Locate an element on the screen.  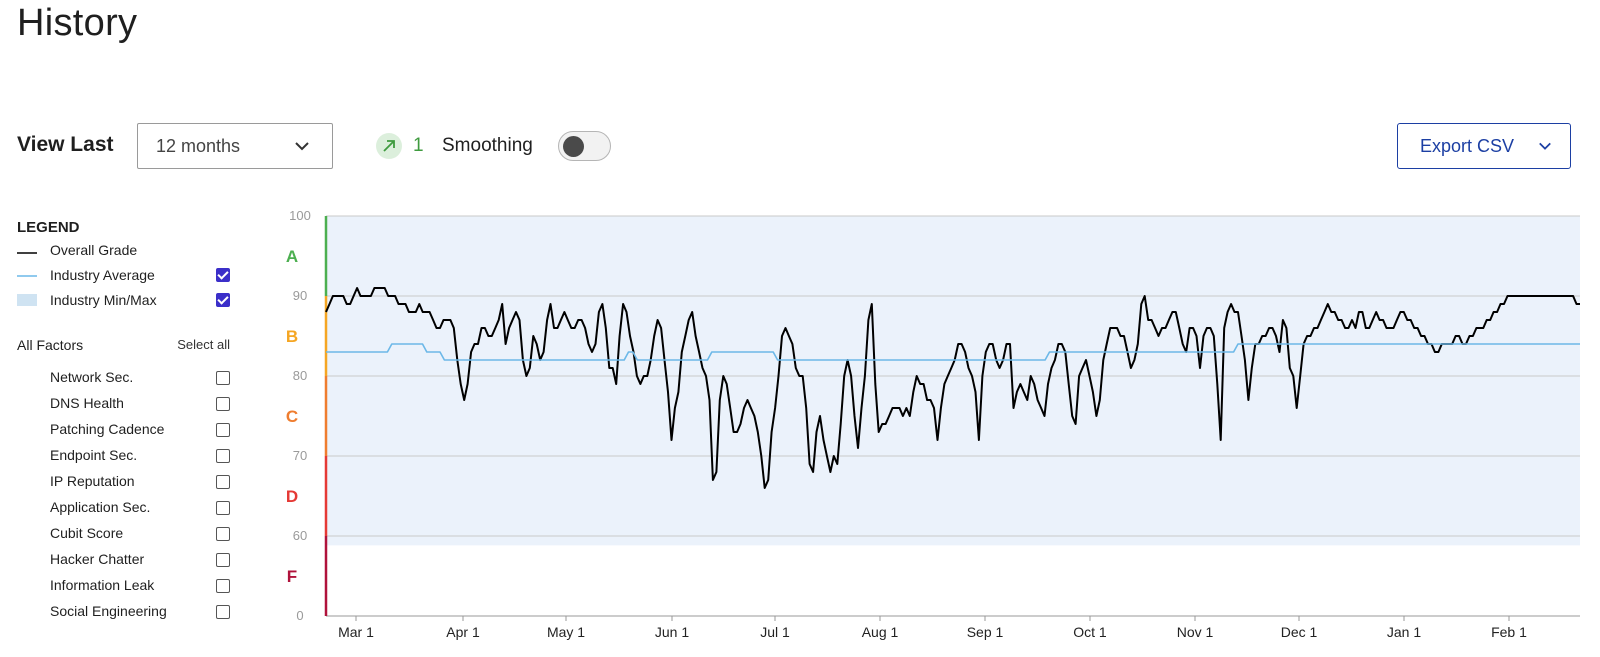
x-tick-label: Nov 1 is located at coordinates (1195, 632).